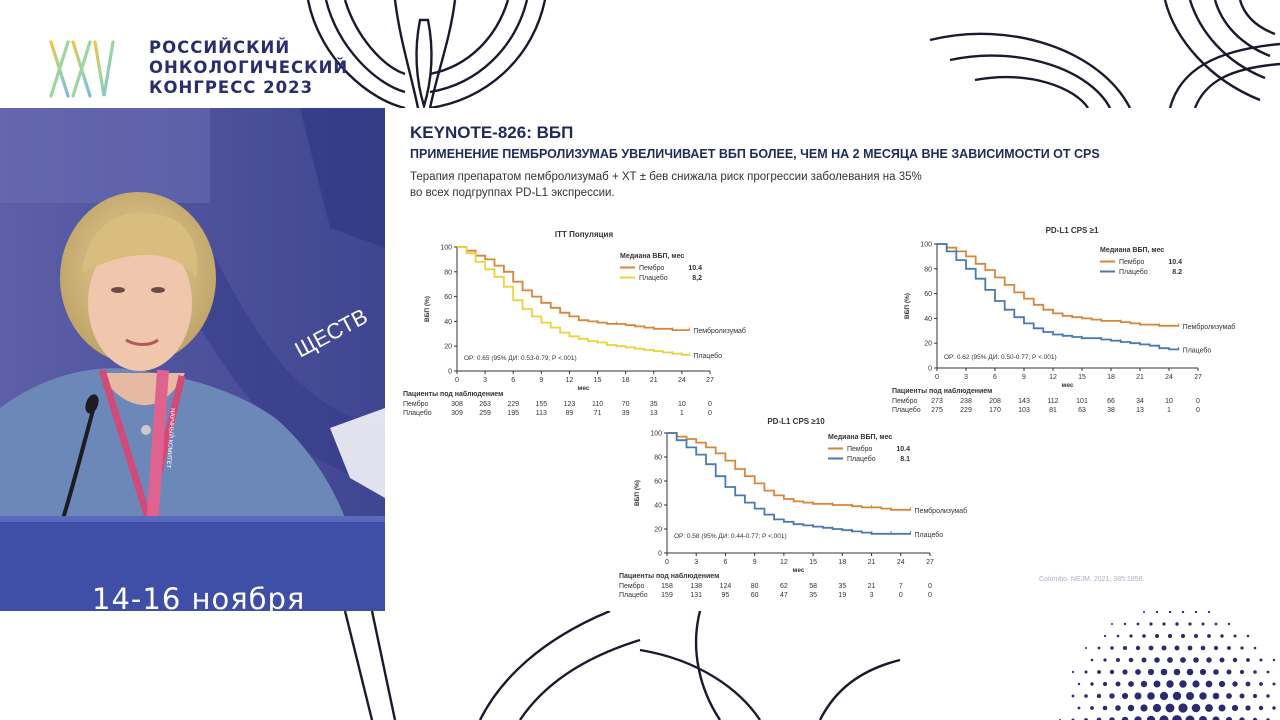 The width and height of the screenshot is (1280, 720). I want to click on risk-cell: 158, so click(667, 586).